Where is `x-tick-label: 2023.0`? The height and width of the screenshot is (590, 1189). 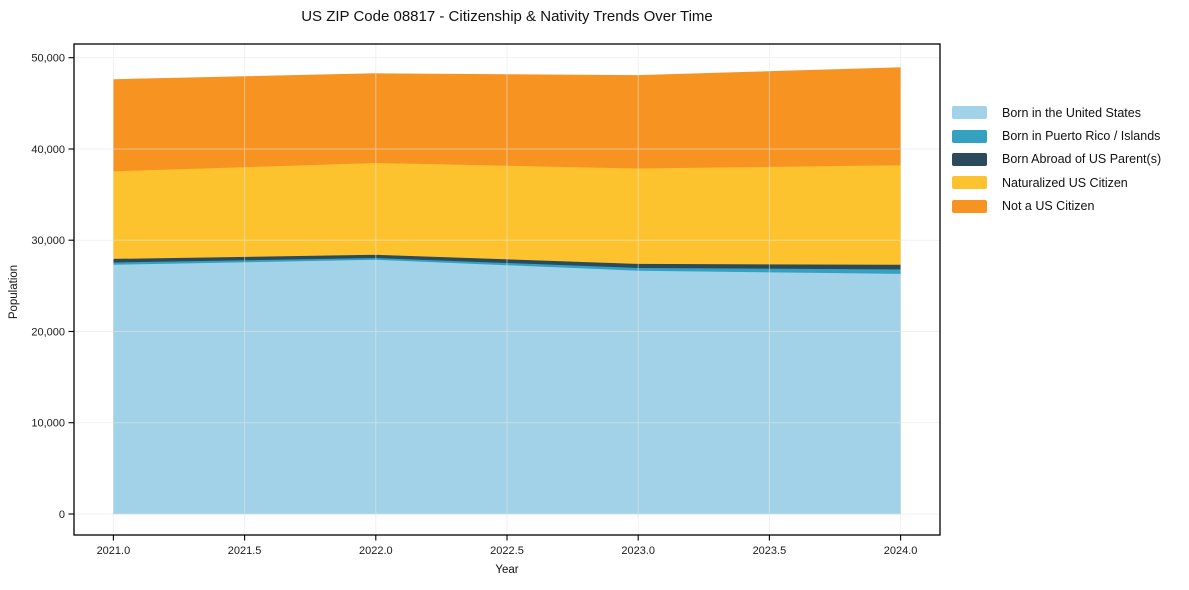 x-tick-label: 2023.0 is located at coordinates (638, 551).